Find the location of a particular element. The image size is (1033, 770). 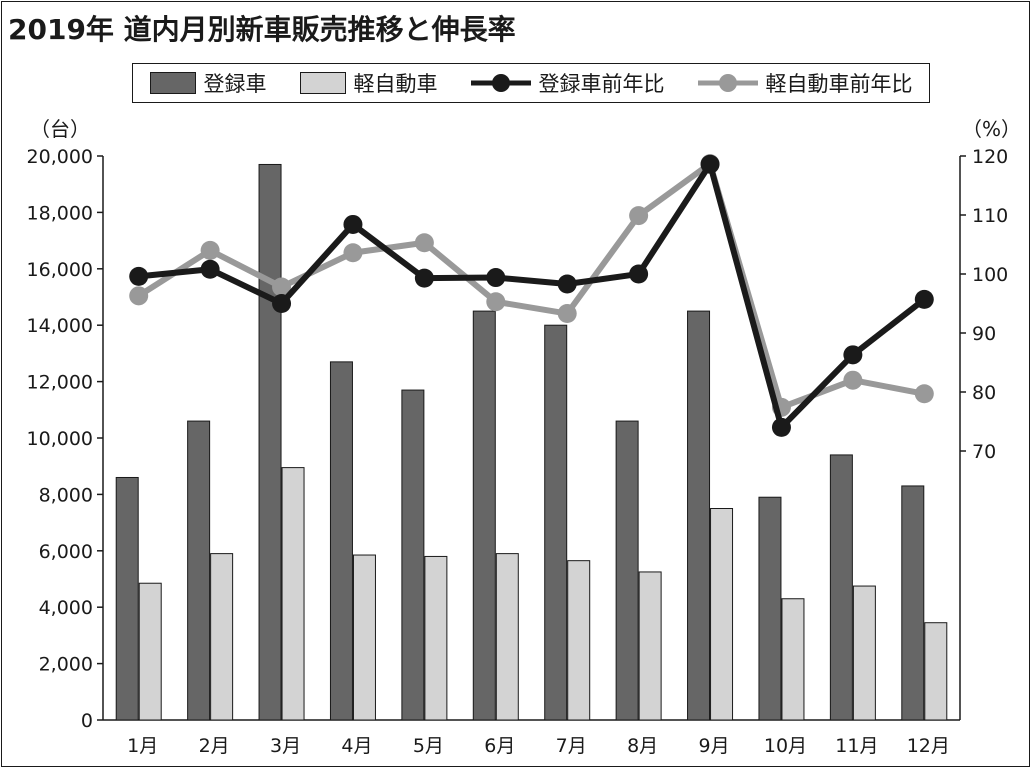

x-tick-label: 8月 is located at coordinates (642, 746).